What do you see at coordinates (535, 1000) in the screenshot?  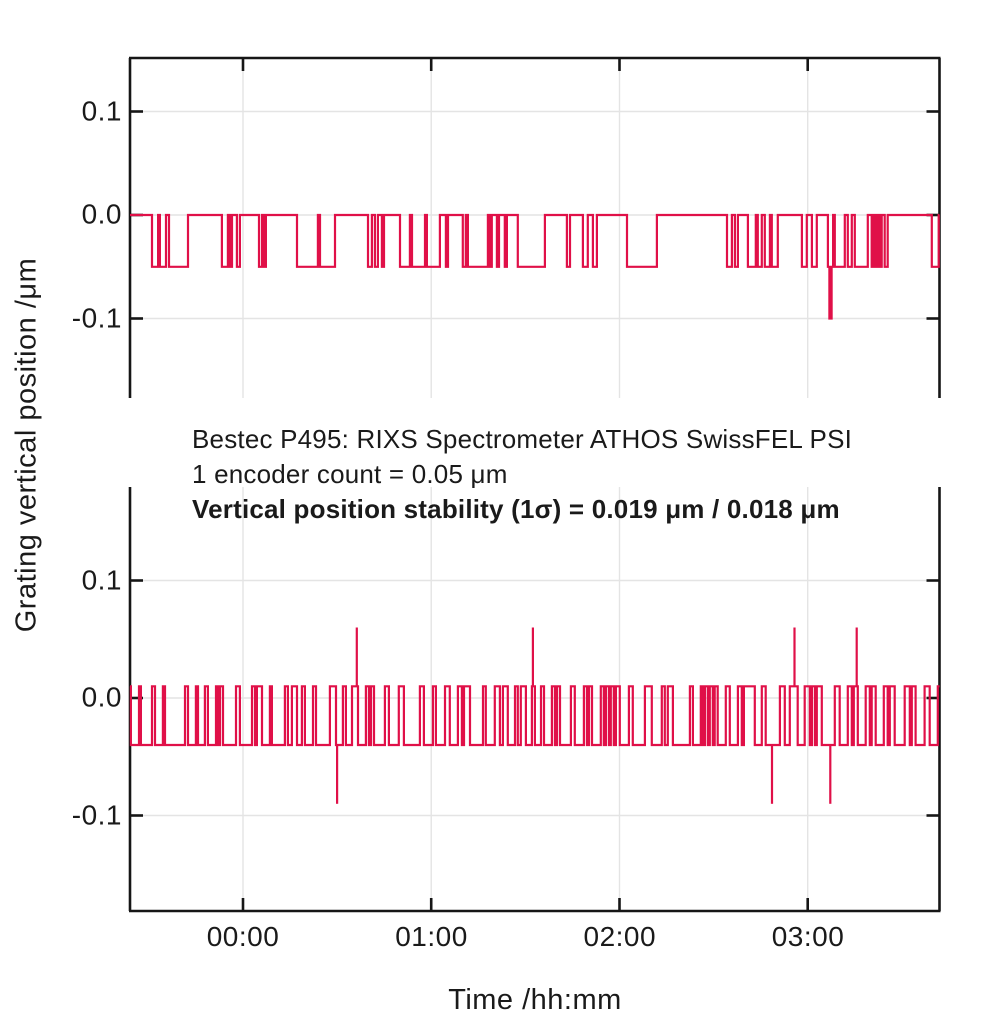 I see `x-axis-title: Time /hh:mm` at bounding box center [535, 1000].